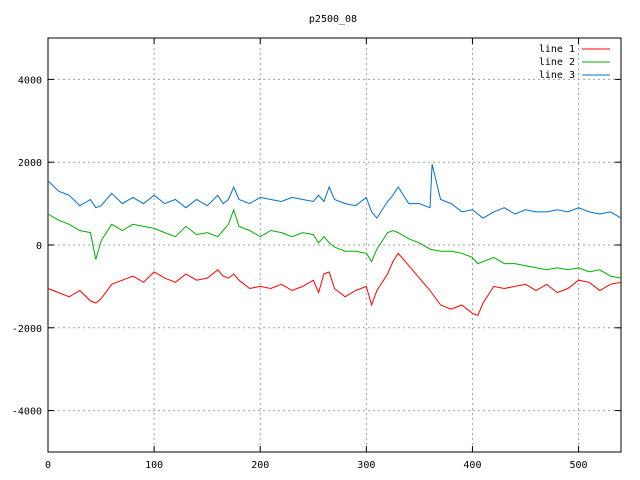  Describe the element at coordinates (366, 465) in the screenshot. I see `x-tick-label: 300` at that location.